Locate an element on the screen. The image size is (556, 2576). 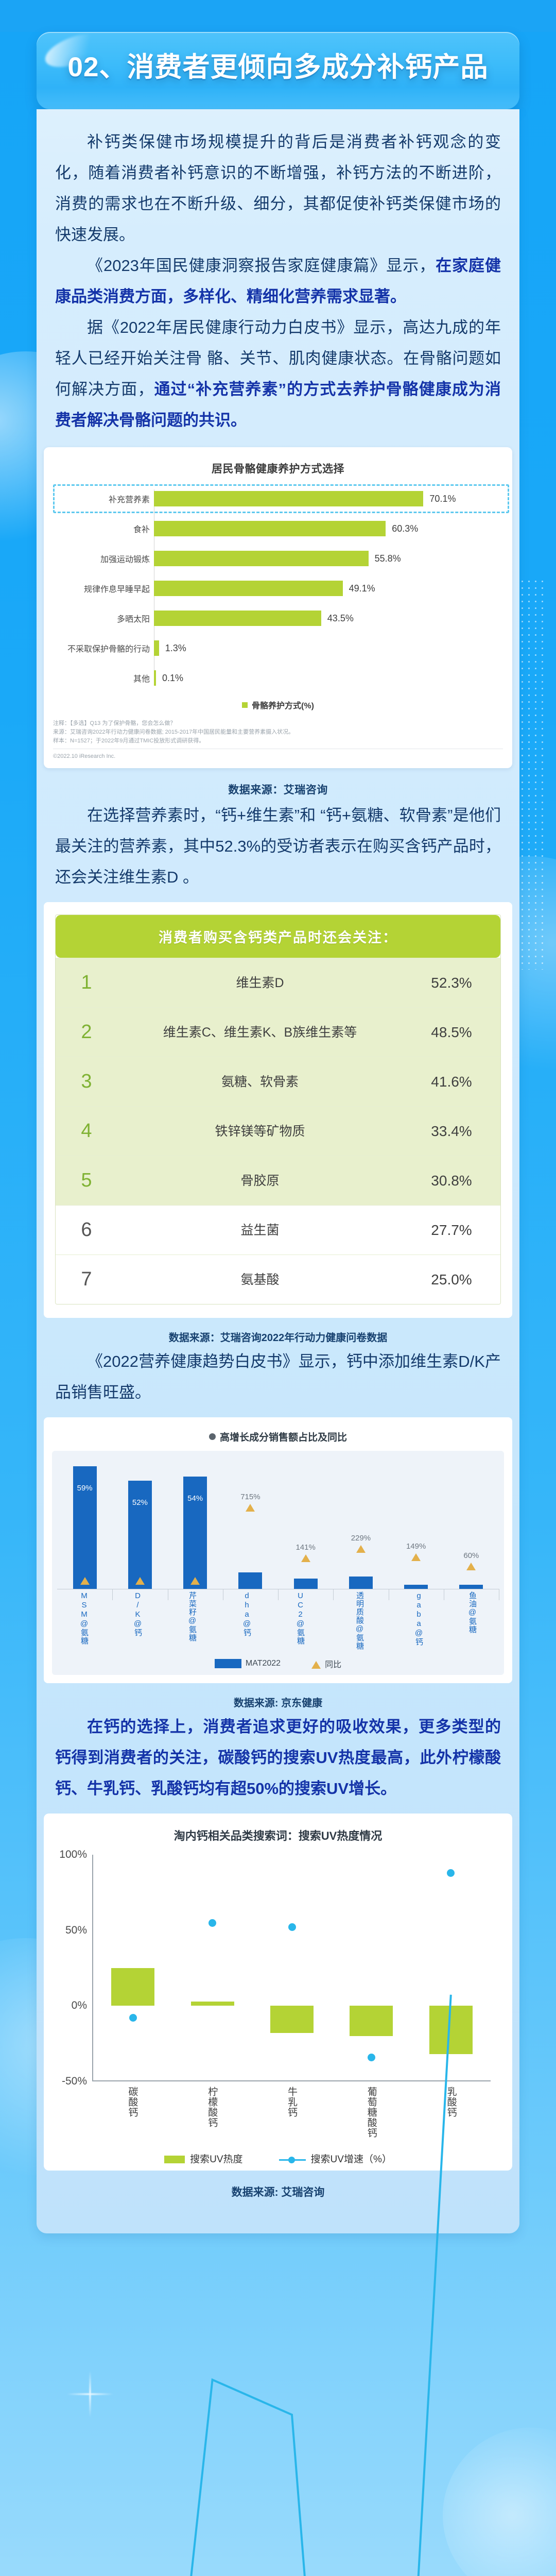
bar-series is located at coordinates (292, 1967).